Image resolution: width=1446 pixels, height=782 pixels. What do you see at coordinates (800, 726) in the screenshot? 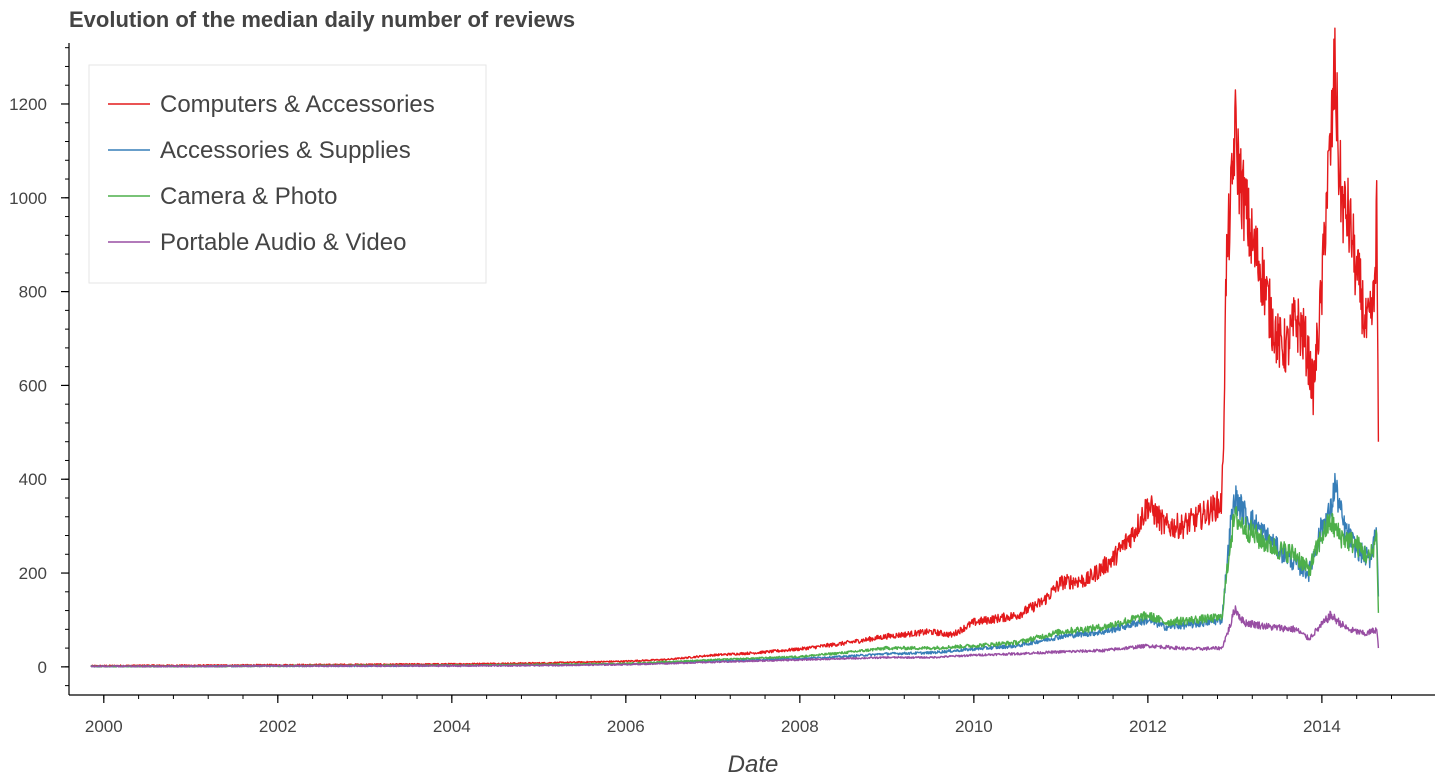
I see `x-tick-label: 2008` at bounding box center [800, 726].